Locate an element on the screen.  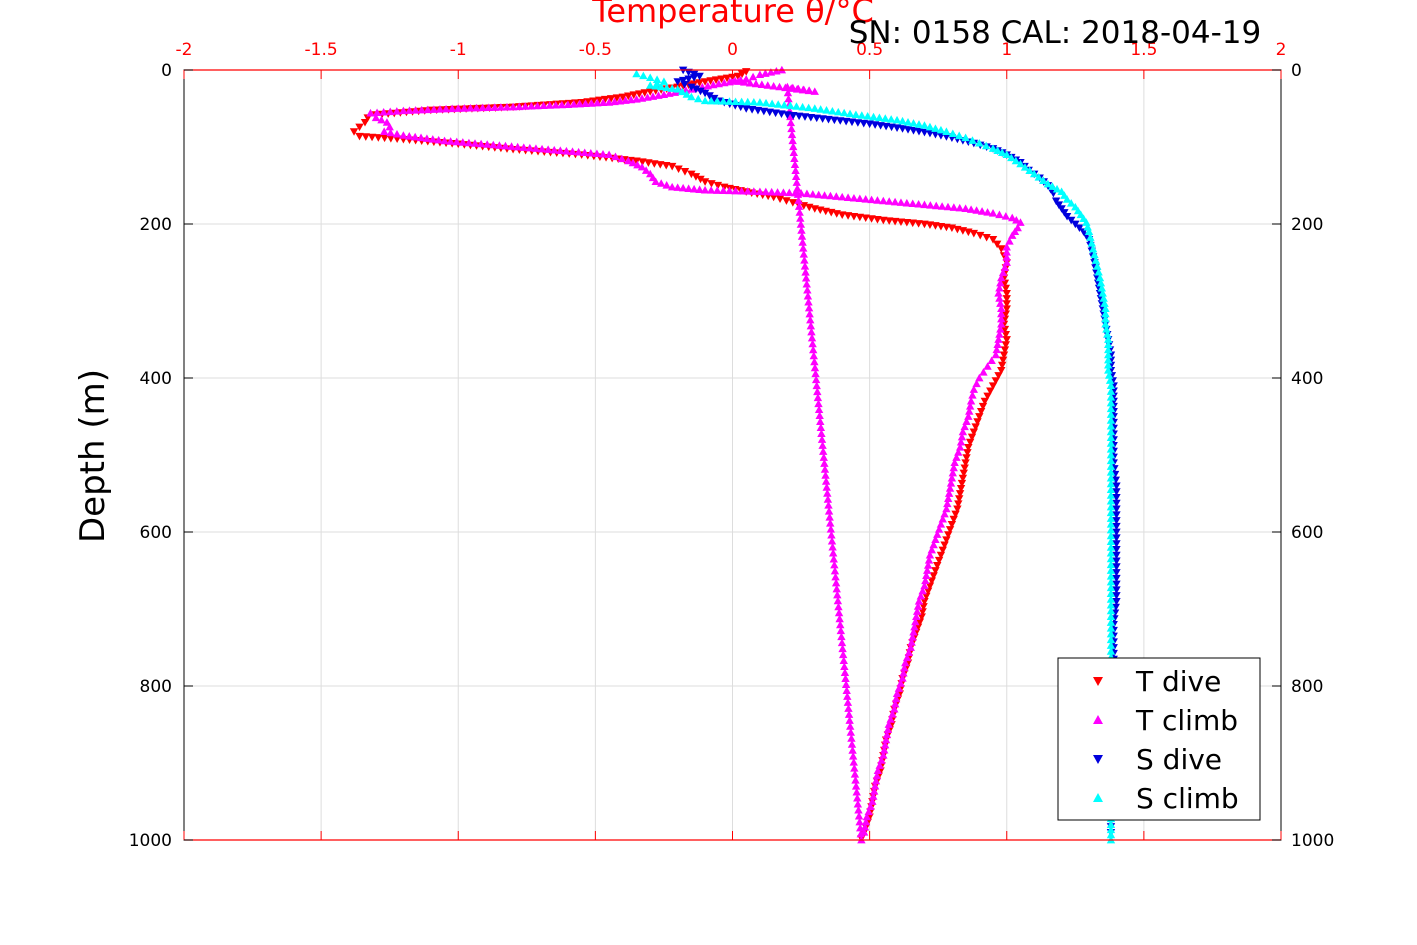
x-axis-label: Temperature θ/°C is located at coordinates (732, 15).